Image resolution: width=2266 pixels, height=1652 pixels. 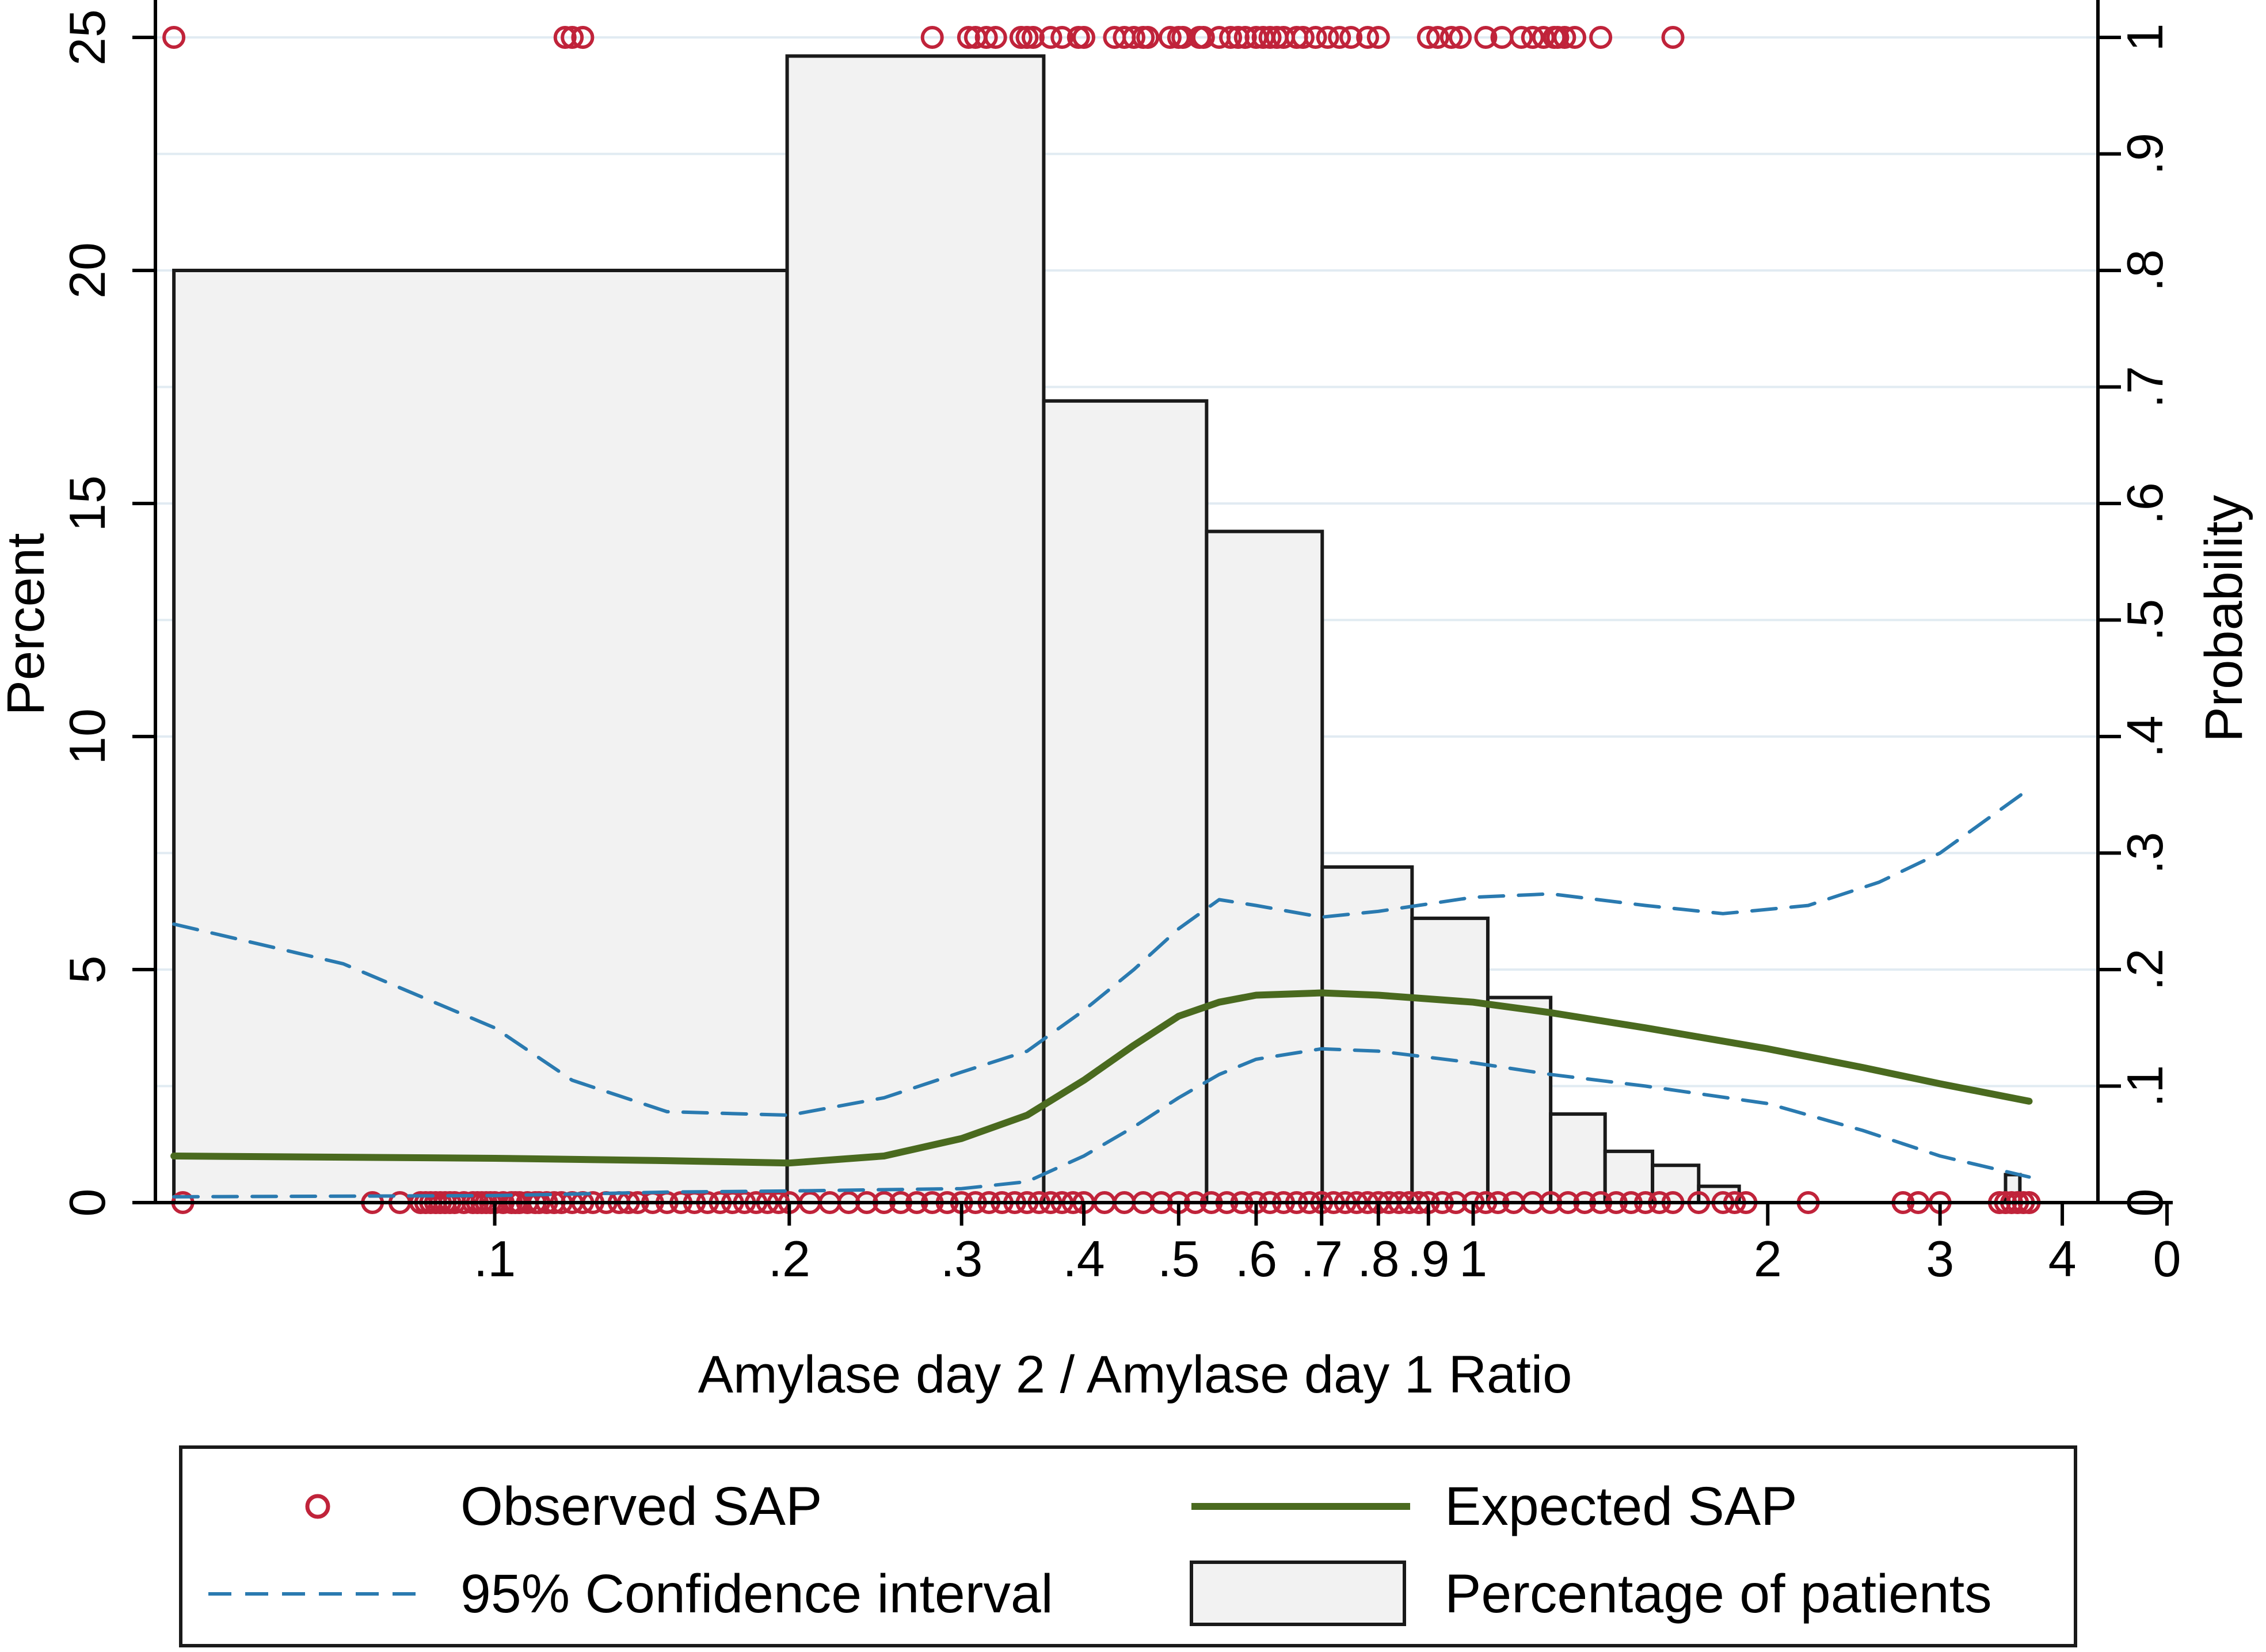 I want to click on left-tick-label-3: 15, so click(x=87, y=503).